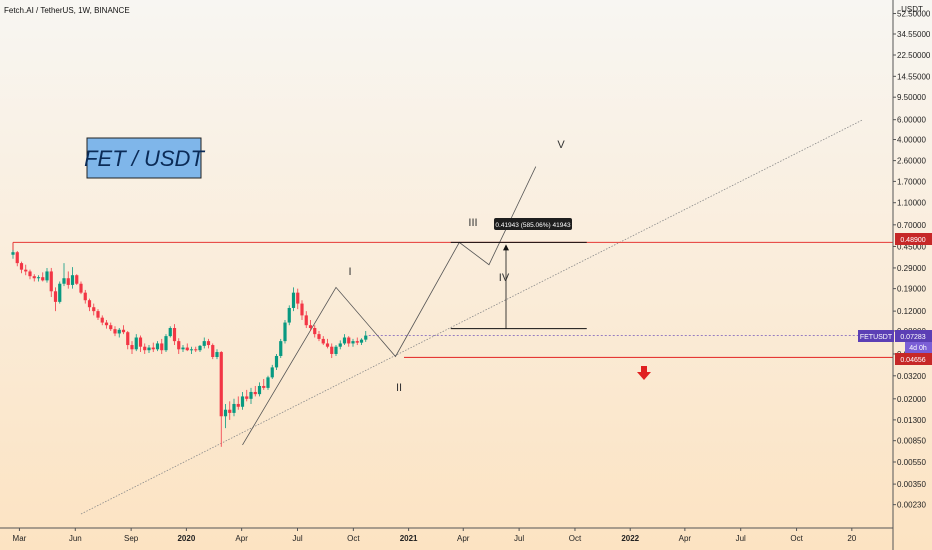 The image size is (932, 550). What do you see at coordinates (911, 376) in the screenshot?
I see `price-tick-label: 0.03200` at bounding box center [911, 376].